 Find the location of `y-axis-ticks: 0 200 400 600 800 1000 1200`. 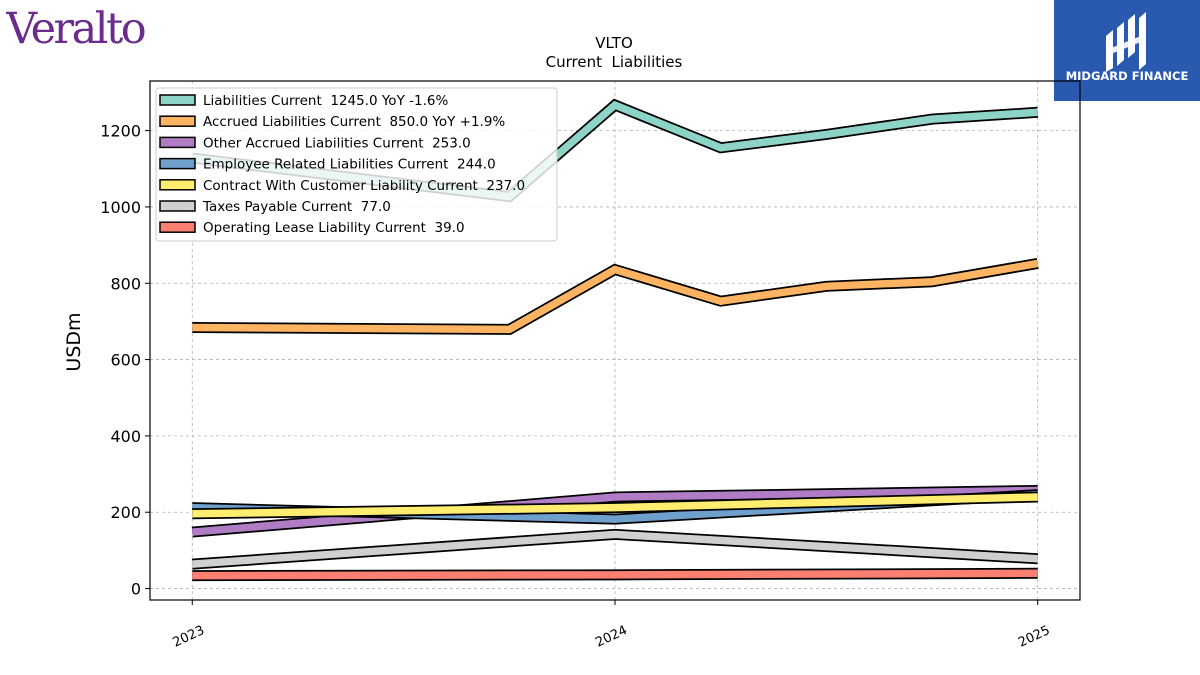

y-axis-ticks: 0 200 400 600 800 1000 1200 is located at coordinates (125, 360).